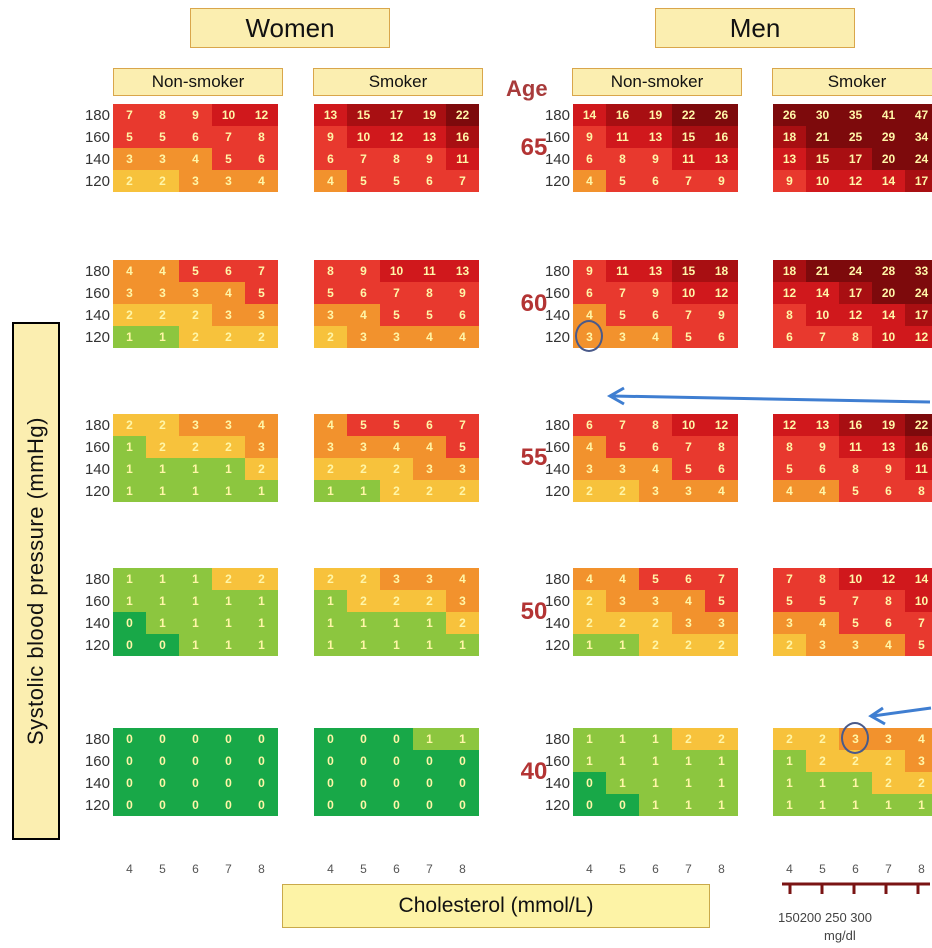  Describe the element at coordinates (655, 115) in the screenshot. I see `risk-cell: 19` at that location.